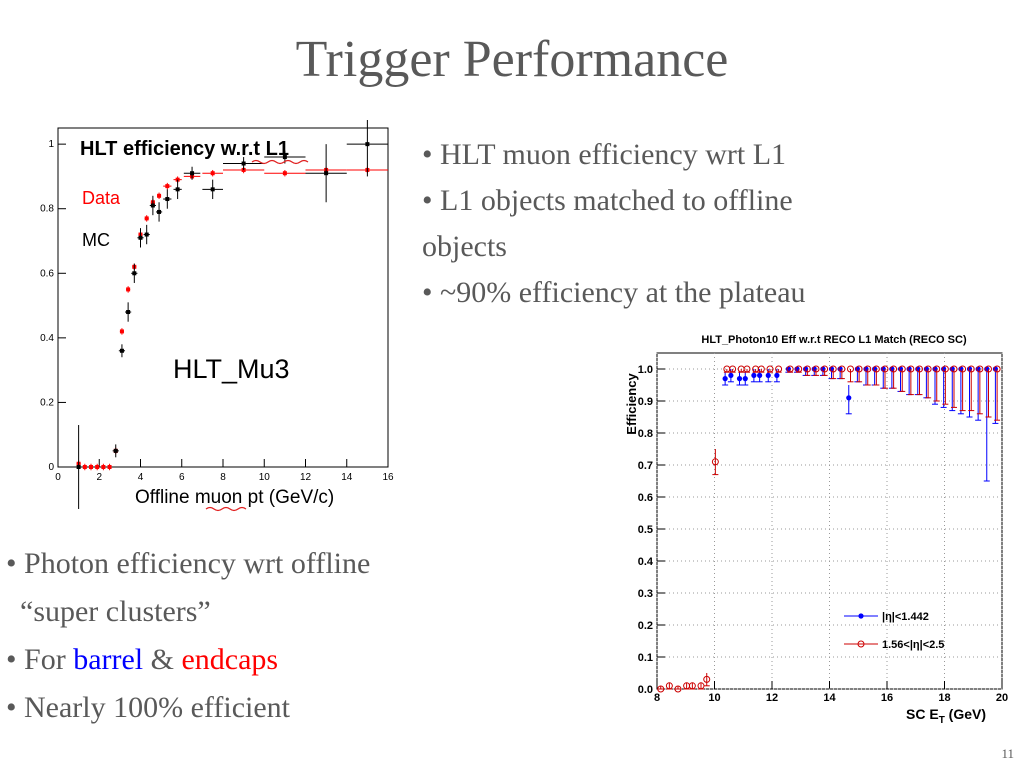  What do you see at coordinates (182, 477) in the screenshot?
I see `x-tick-label: 6` at bounding box center [182, 477].